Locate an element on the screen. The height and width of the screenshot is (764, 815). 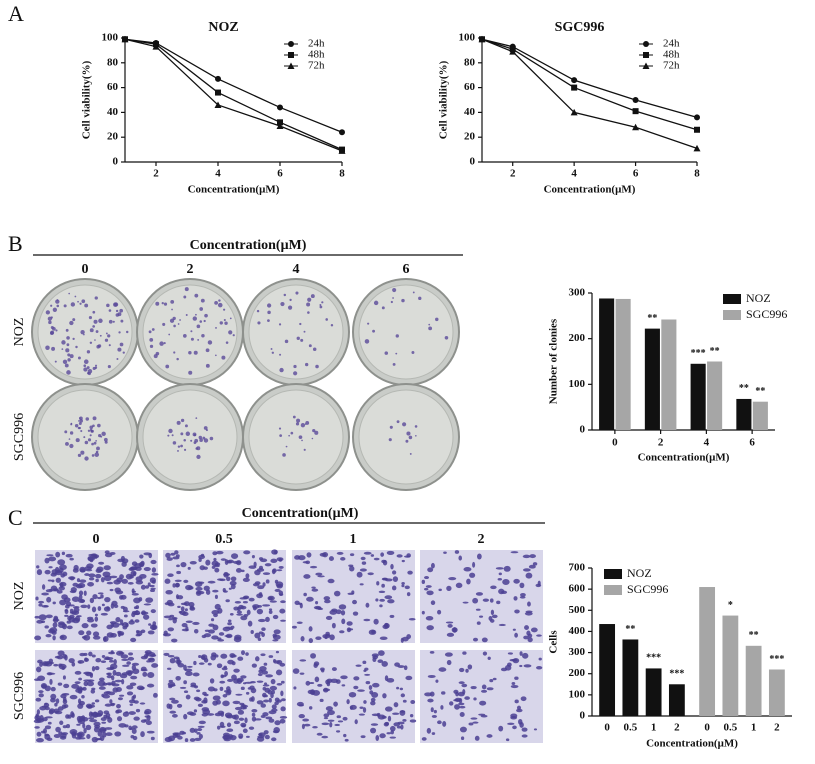
y-tick-label: 400 is located at coordinates (577, 631).